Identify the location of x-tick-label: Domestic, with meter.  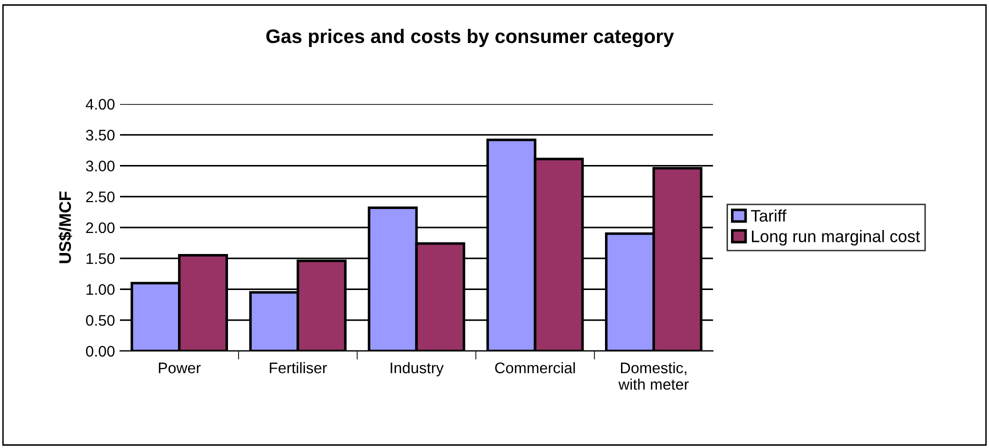
(653, 376).